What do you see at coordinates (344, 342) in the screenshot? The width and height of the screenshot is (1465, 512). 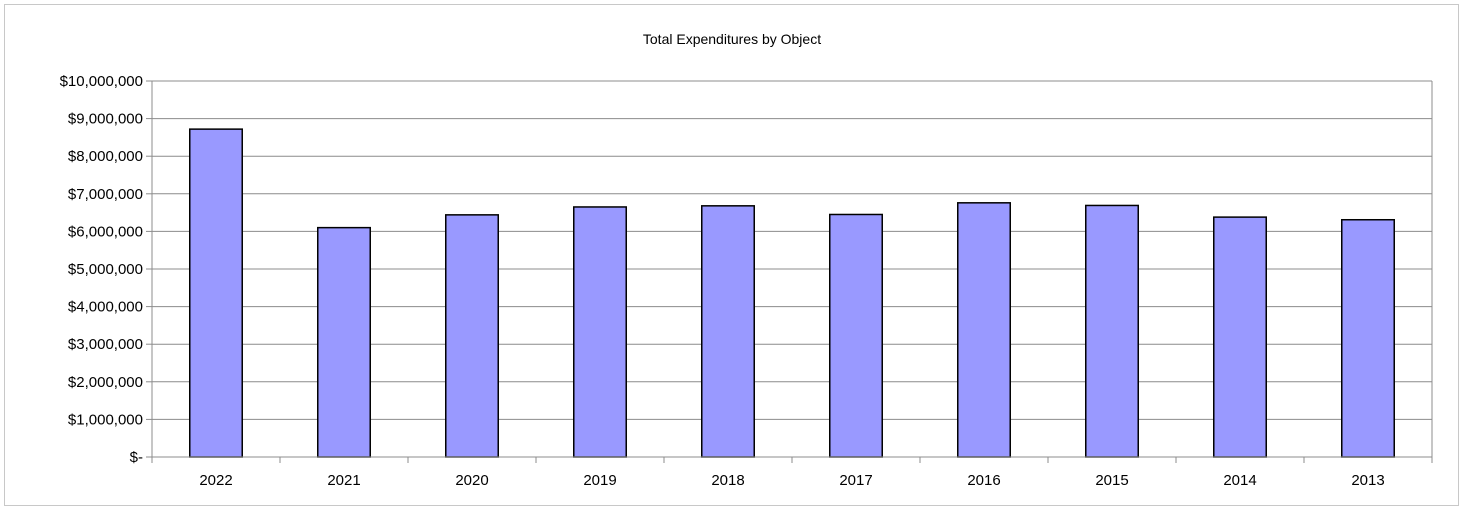 I see `bar-2021` at bounding box center [344, 342].